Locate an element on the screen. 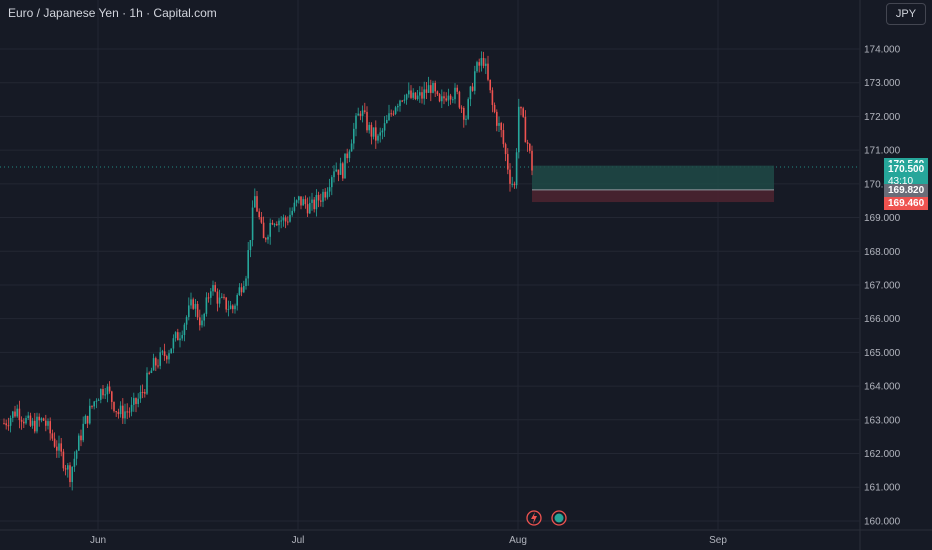  target-zone is located at coordinates (653, 177).